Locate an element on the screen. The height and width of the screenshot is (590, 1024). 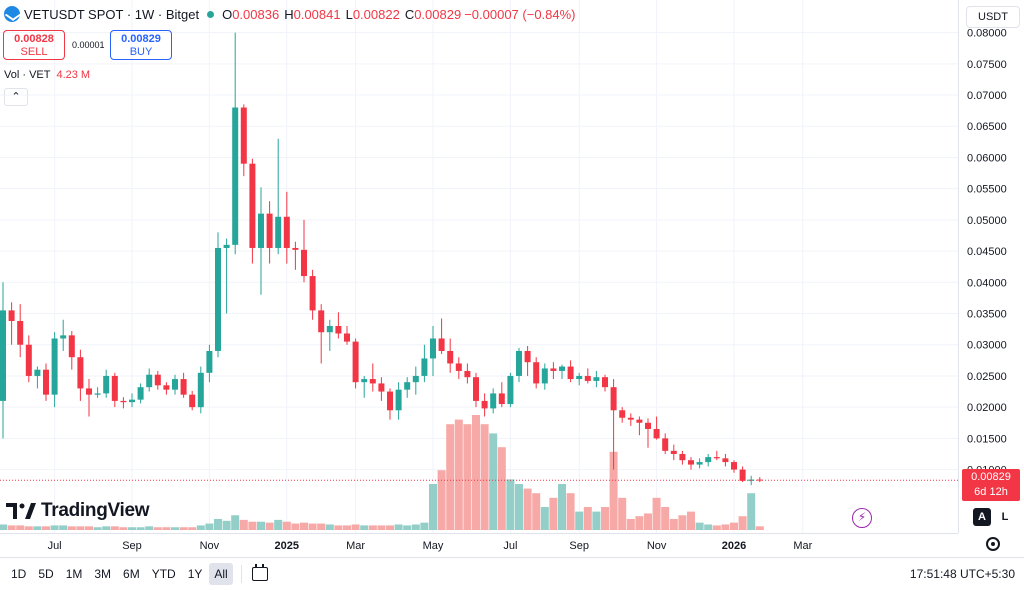
auto-scale-button: A is located at coordinates (982, 517).